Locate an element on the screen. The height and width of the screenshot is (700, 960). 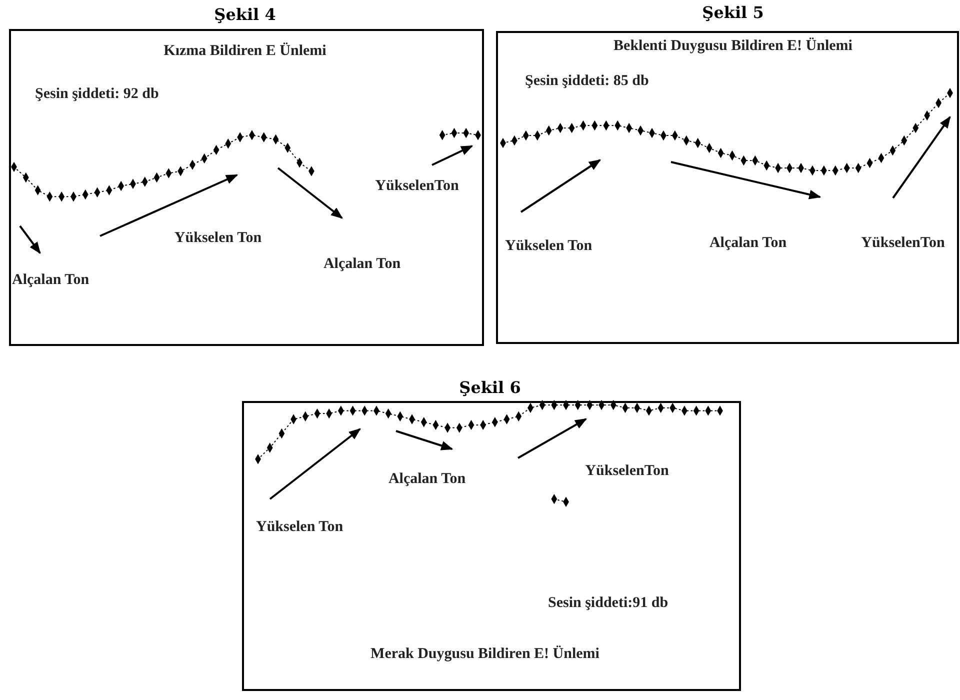
chart-subtitle: Kızma Bildiren E Ünlemi is located at coordinates (245, 50).